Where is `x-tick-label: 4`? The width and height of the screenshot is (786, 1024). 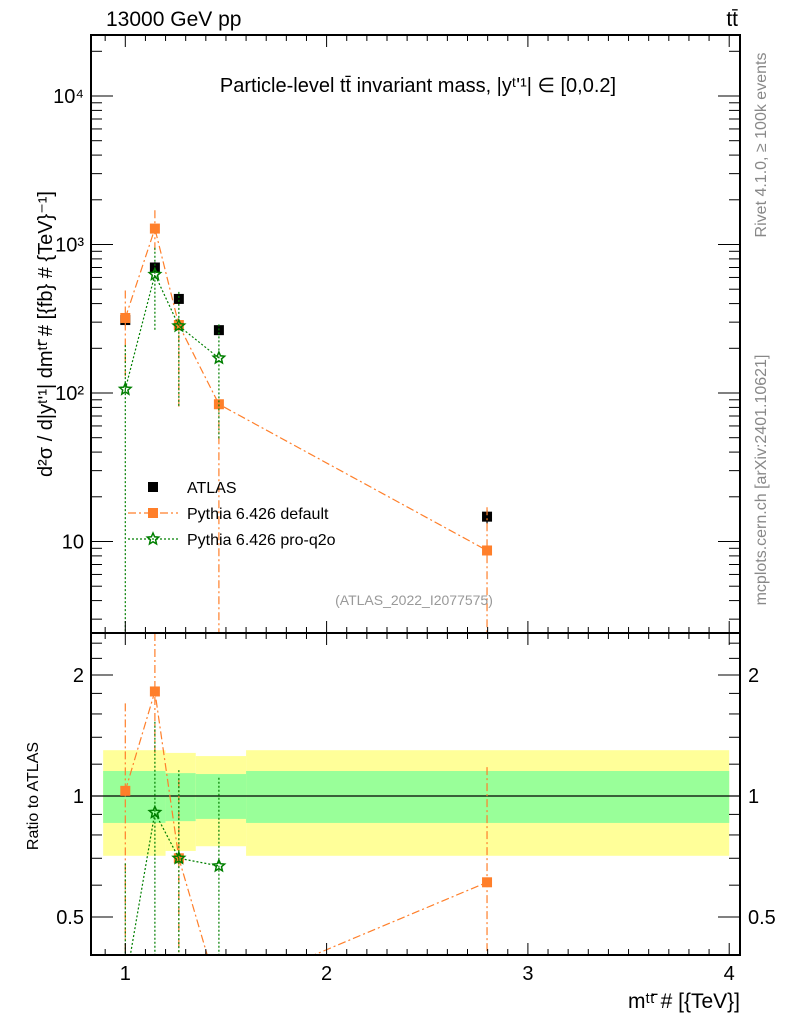 x-tick-label: 4 is located at coordinates (729, 974).